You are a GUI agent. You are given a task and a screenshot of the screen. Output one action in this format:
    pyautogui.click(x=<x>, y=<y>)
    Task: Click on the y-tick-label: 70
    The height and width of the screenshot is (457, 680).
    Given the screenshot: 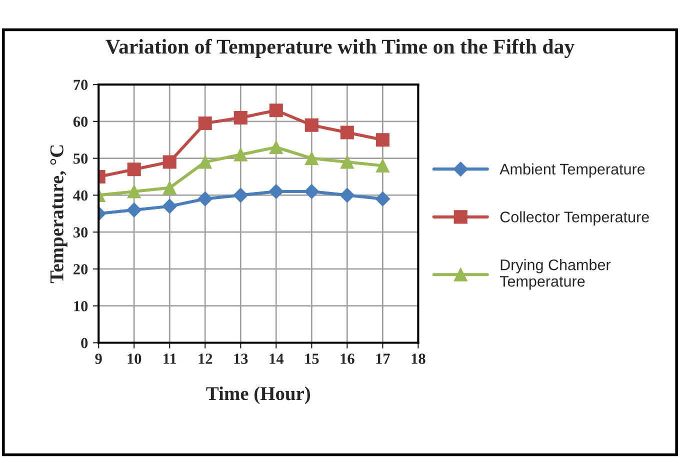 What is the action you would take?
    pyautogui.click(x=81, y=85)
    